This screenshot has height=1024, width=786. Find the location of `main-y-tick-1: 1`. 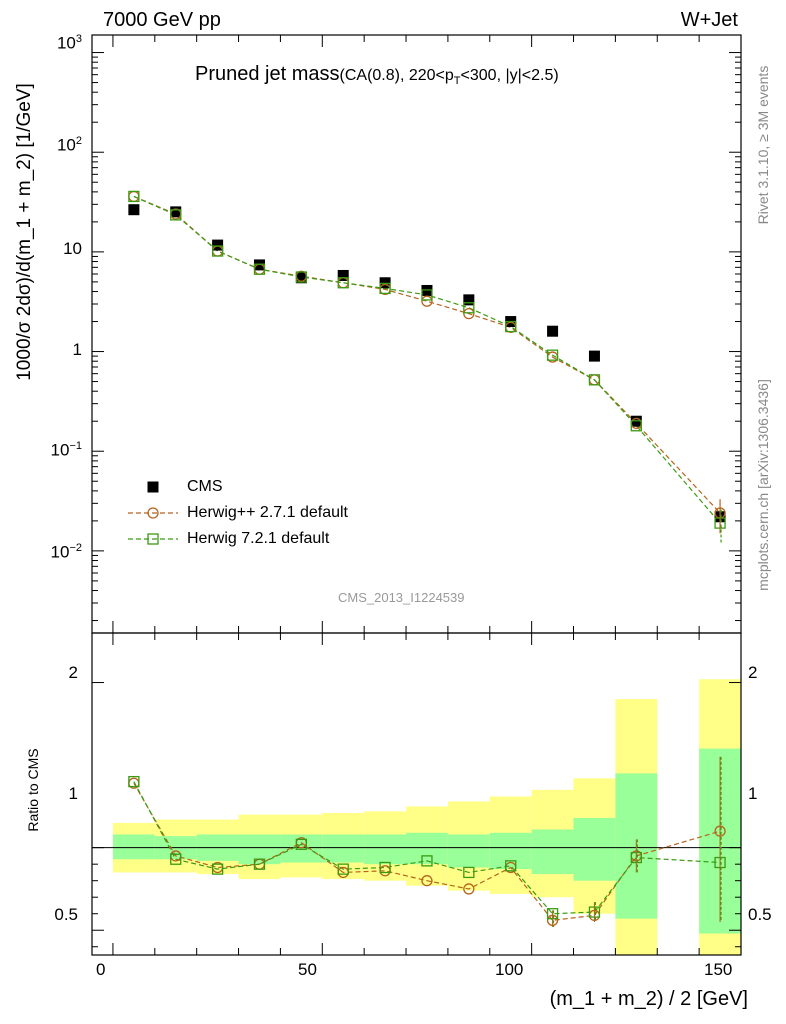

main-y-tick-1: 1 is located at coordinates (77, 349).